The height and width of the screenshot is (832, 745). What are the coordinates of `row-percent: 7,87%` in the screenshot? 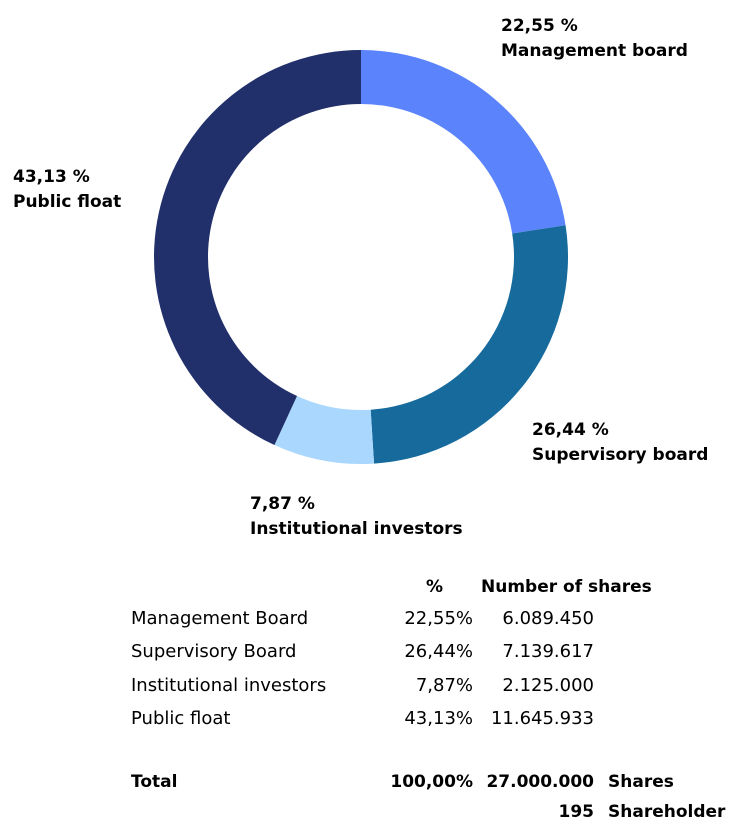 It's located at (444, 685).